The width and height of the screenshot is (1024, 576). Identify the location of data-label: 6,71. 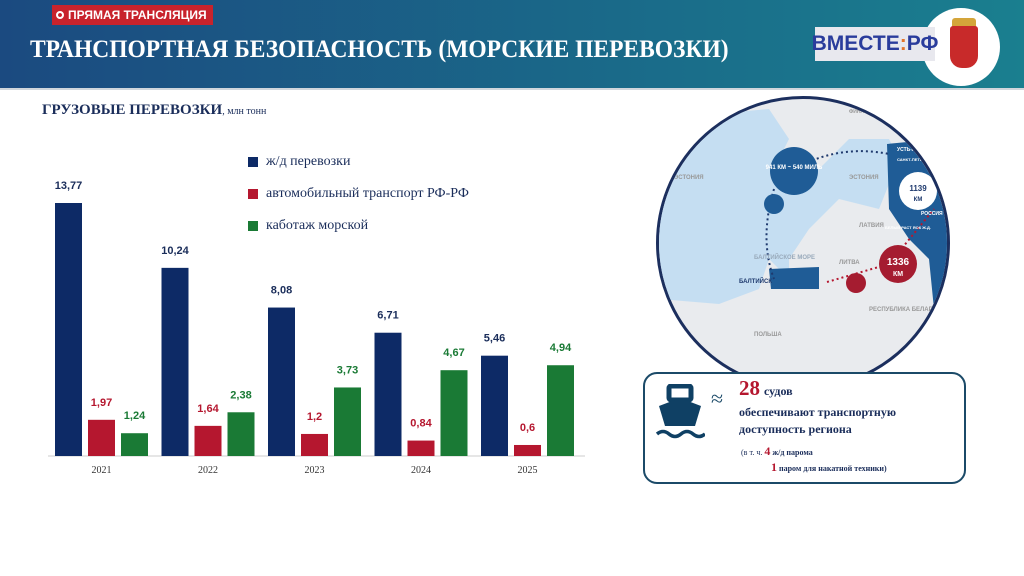
(387, 316).